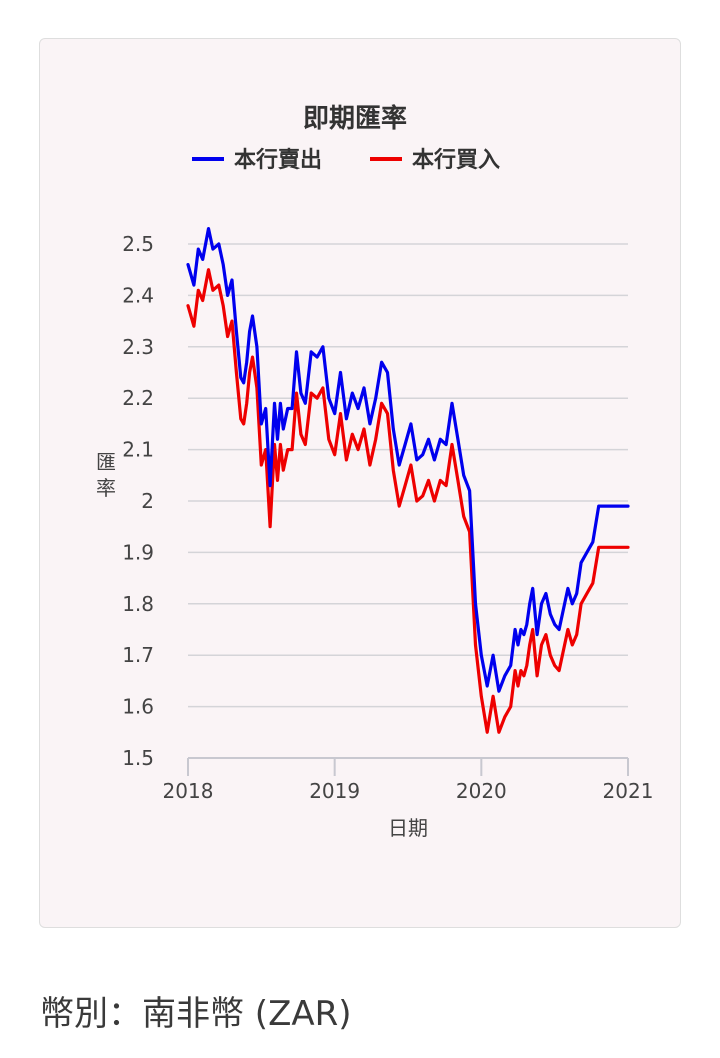 The image size is (720, 1058). What do you see at coordinates (334, 791) in the screenshot?
I see `x-tick-label: 2019` at bounding box center [334, 791].